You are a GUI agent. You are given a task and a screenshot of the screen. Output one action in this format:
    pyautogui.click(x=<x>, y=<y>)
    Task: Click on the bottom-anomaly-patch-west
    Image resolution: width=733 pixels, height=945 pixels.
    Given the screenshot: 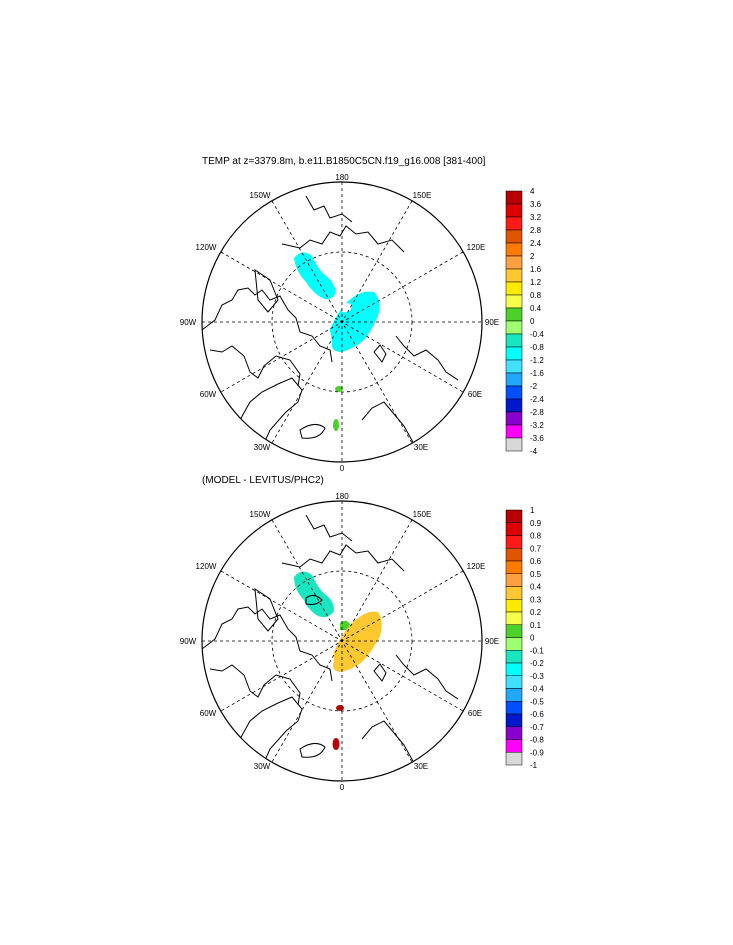 What is the action you would take?
    pyautogui.click(x=314, y=594)
    